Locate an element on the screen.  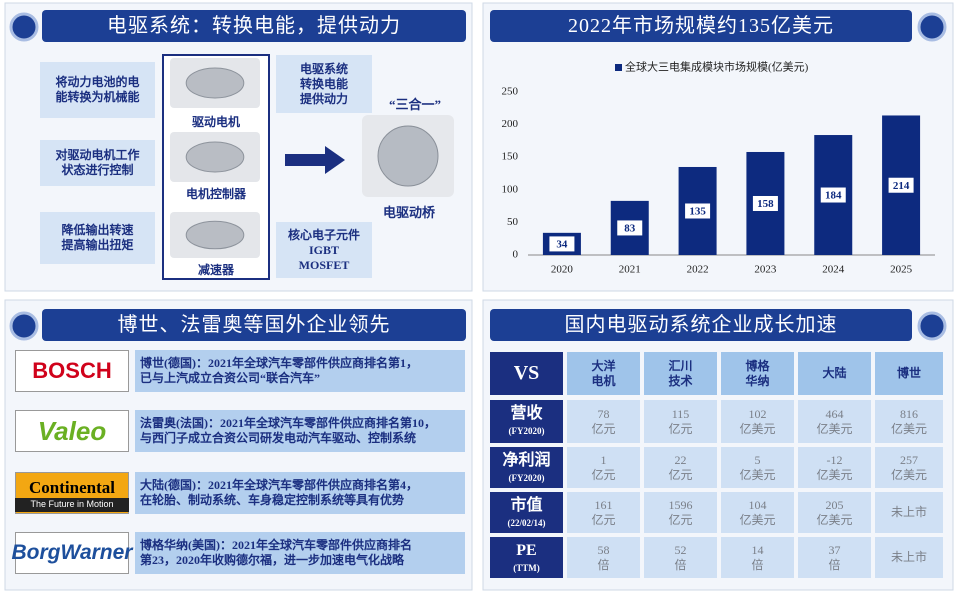
header-title: 2022年市场规模约135亿美元 is located at coordinates (701, 25).